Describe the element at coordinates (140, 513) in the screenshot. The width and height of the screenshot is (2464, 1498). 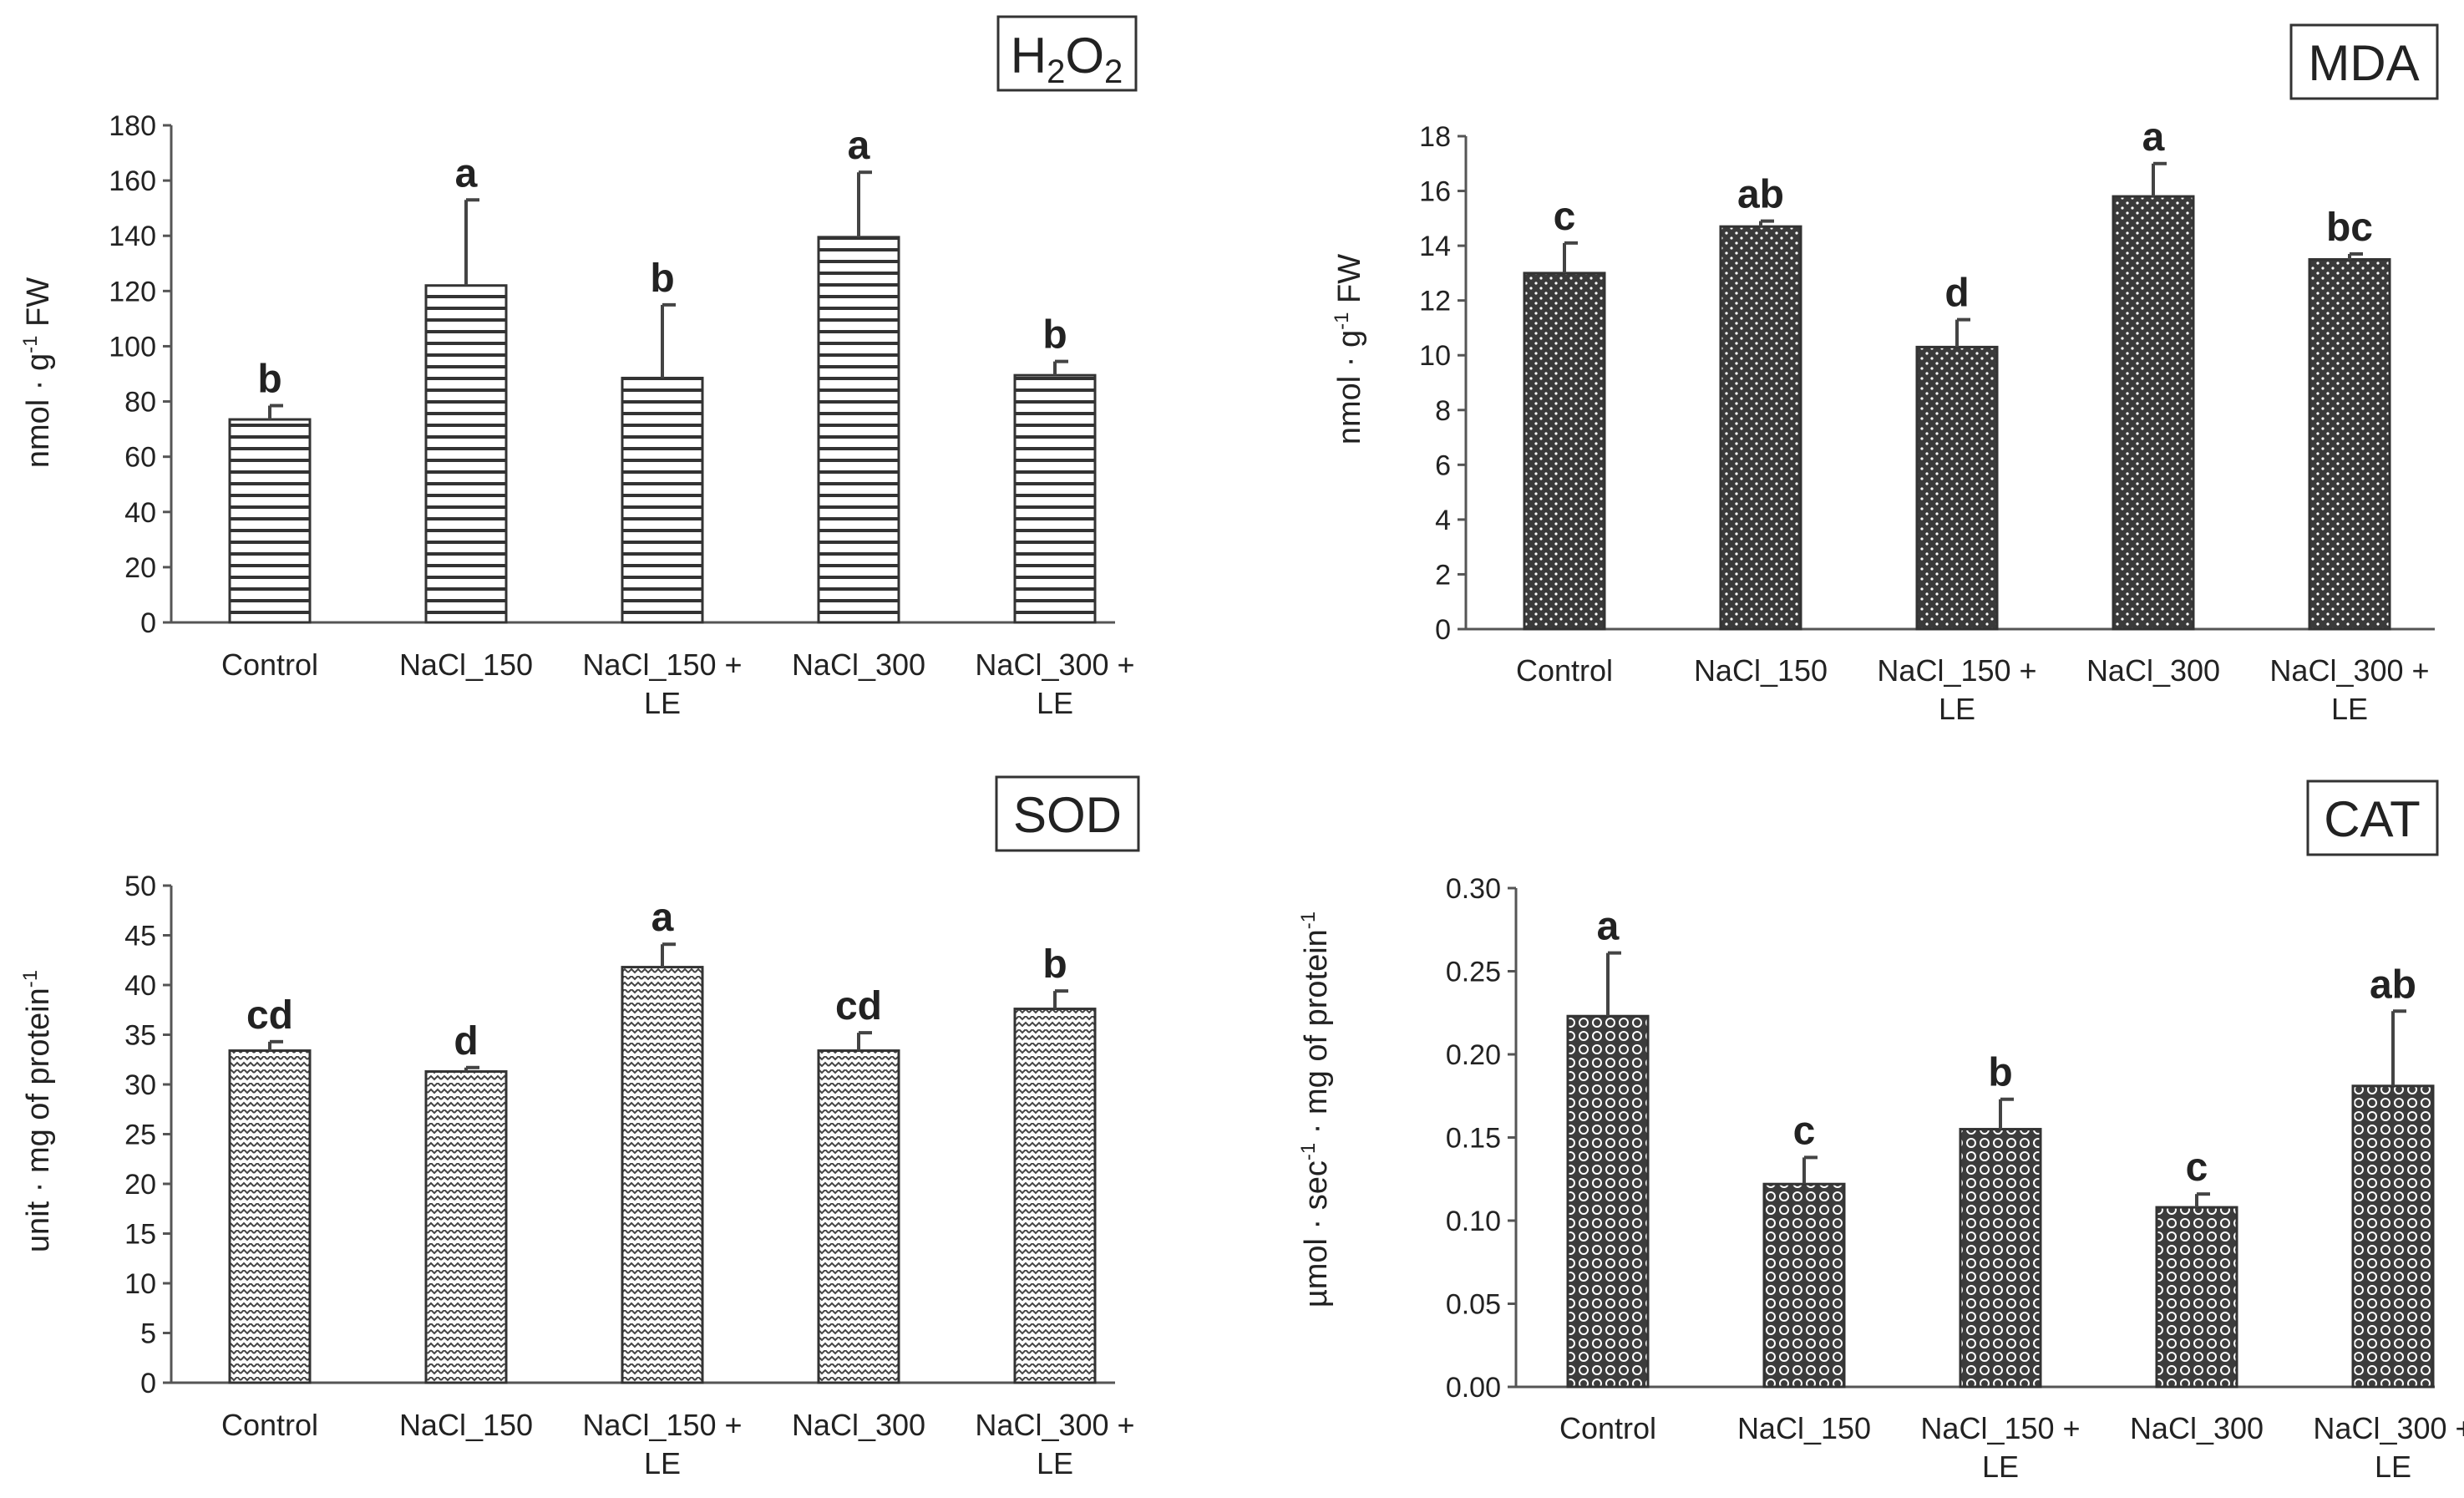
I see `h2o2-y-tick-label: 40` at that location.